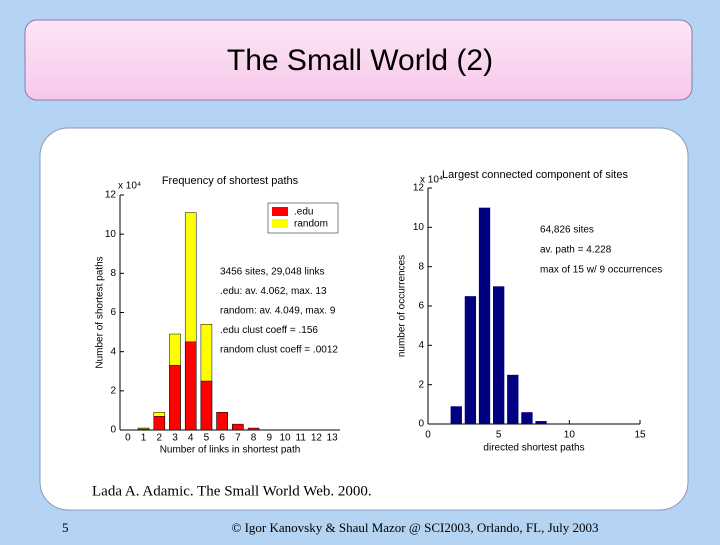 Image resolution: width=720 pixels, height=545 pixels. Describe the element at coordinates (333, 438) in the screenshot. I see `x-tick-label: 13` at that location.